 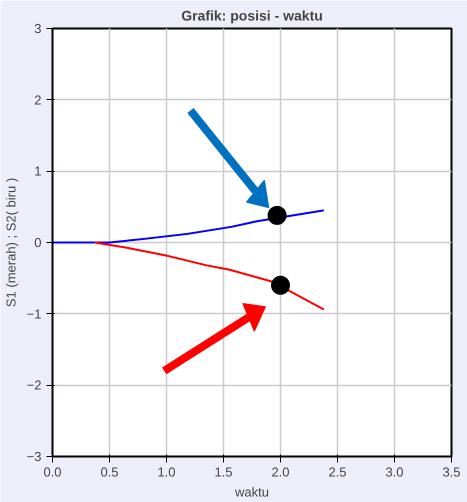 I want to click on y-tick-label: −2, so click(x=34, y=385).